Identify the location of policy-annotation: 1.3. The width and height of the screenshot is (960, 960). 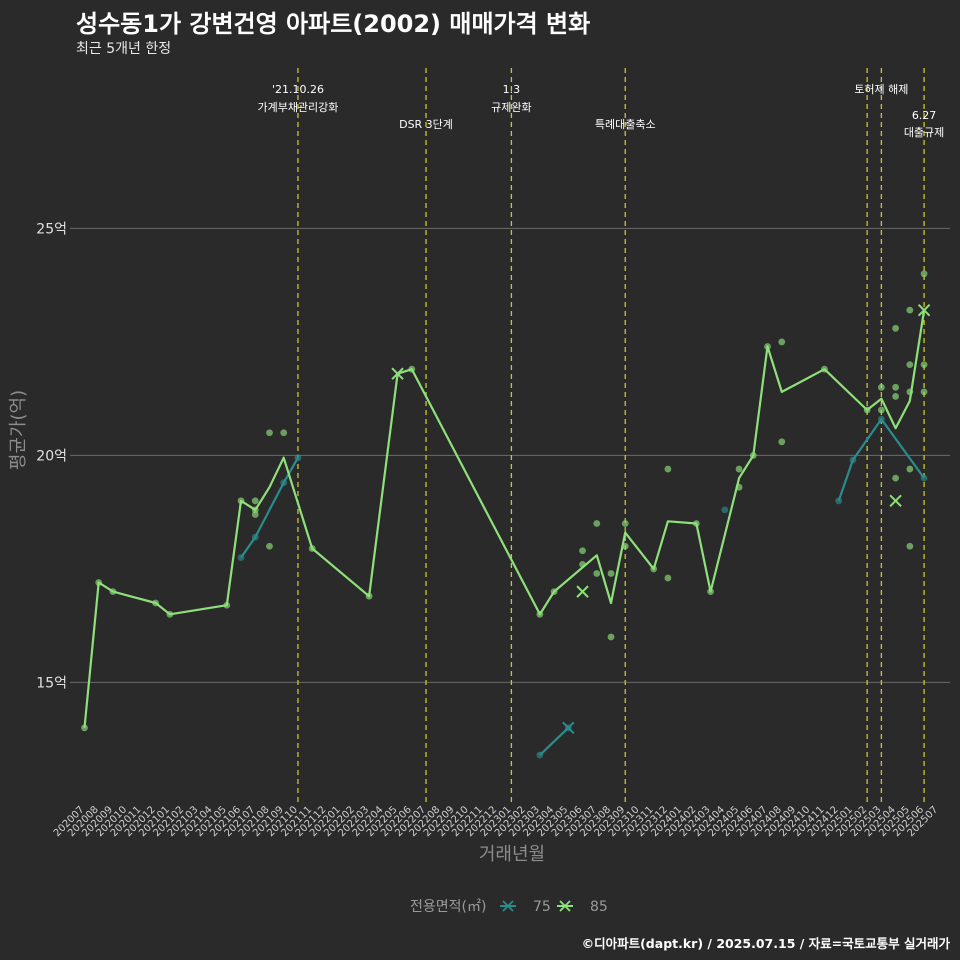
(512, 89).